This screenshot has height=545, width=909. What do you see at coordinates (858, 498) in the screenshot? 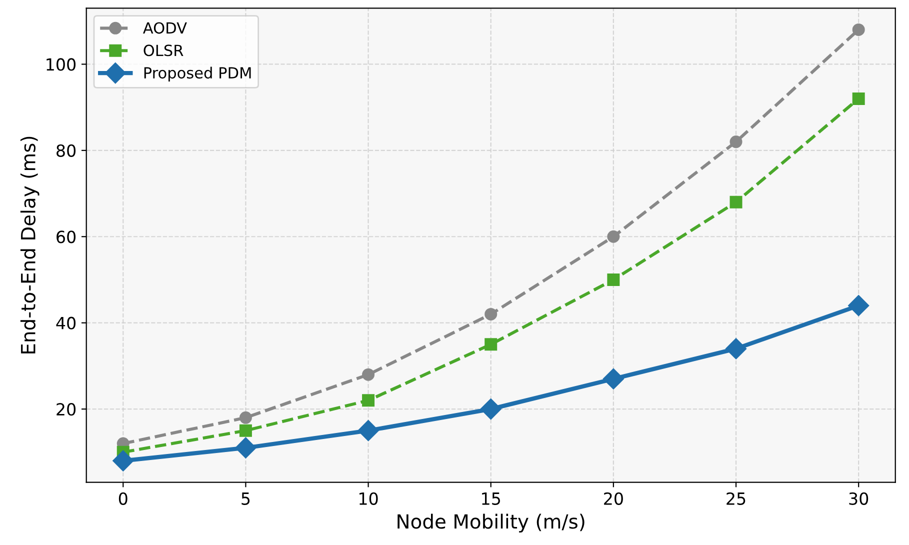
I see `x-tick-label: 30` at bounding box center [858, 498].